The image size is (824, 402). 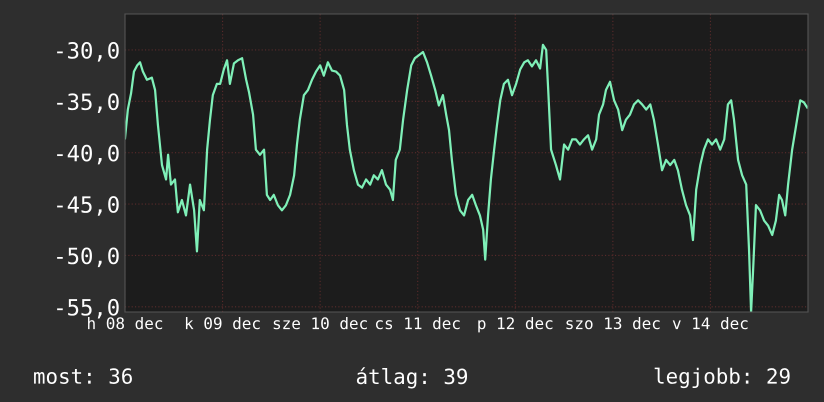 What do you see at coordinates (722, 378) in the screenshot?
I see `text: legjobb: 29` at bounding box center [722, 378].